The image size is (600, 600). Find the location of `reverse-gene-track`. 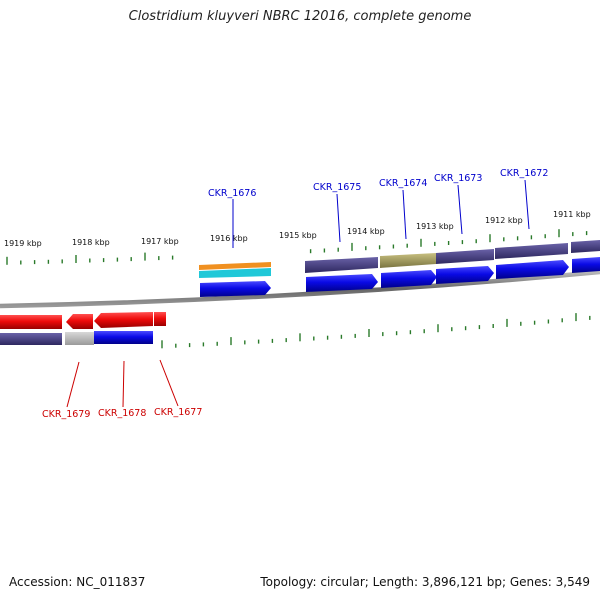

reverse-gene-track is located at coordinates (83, 320).